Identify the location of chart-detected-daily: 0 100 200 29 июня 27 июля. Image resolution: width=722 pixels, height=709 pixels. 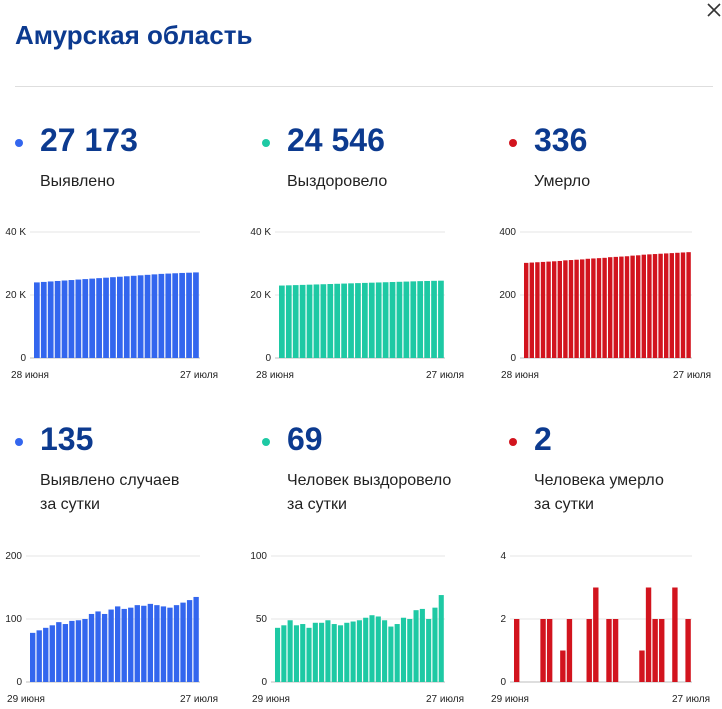
(111, 628).